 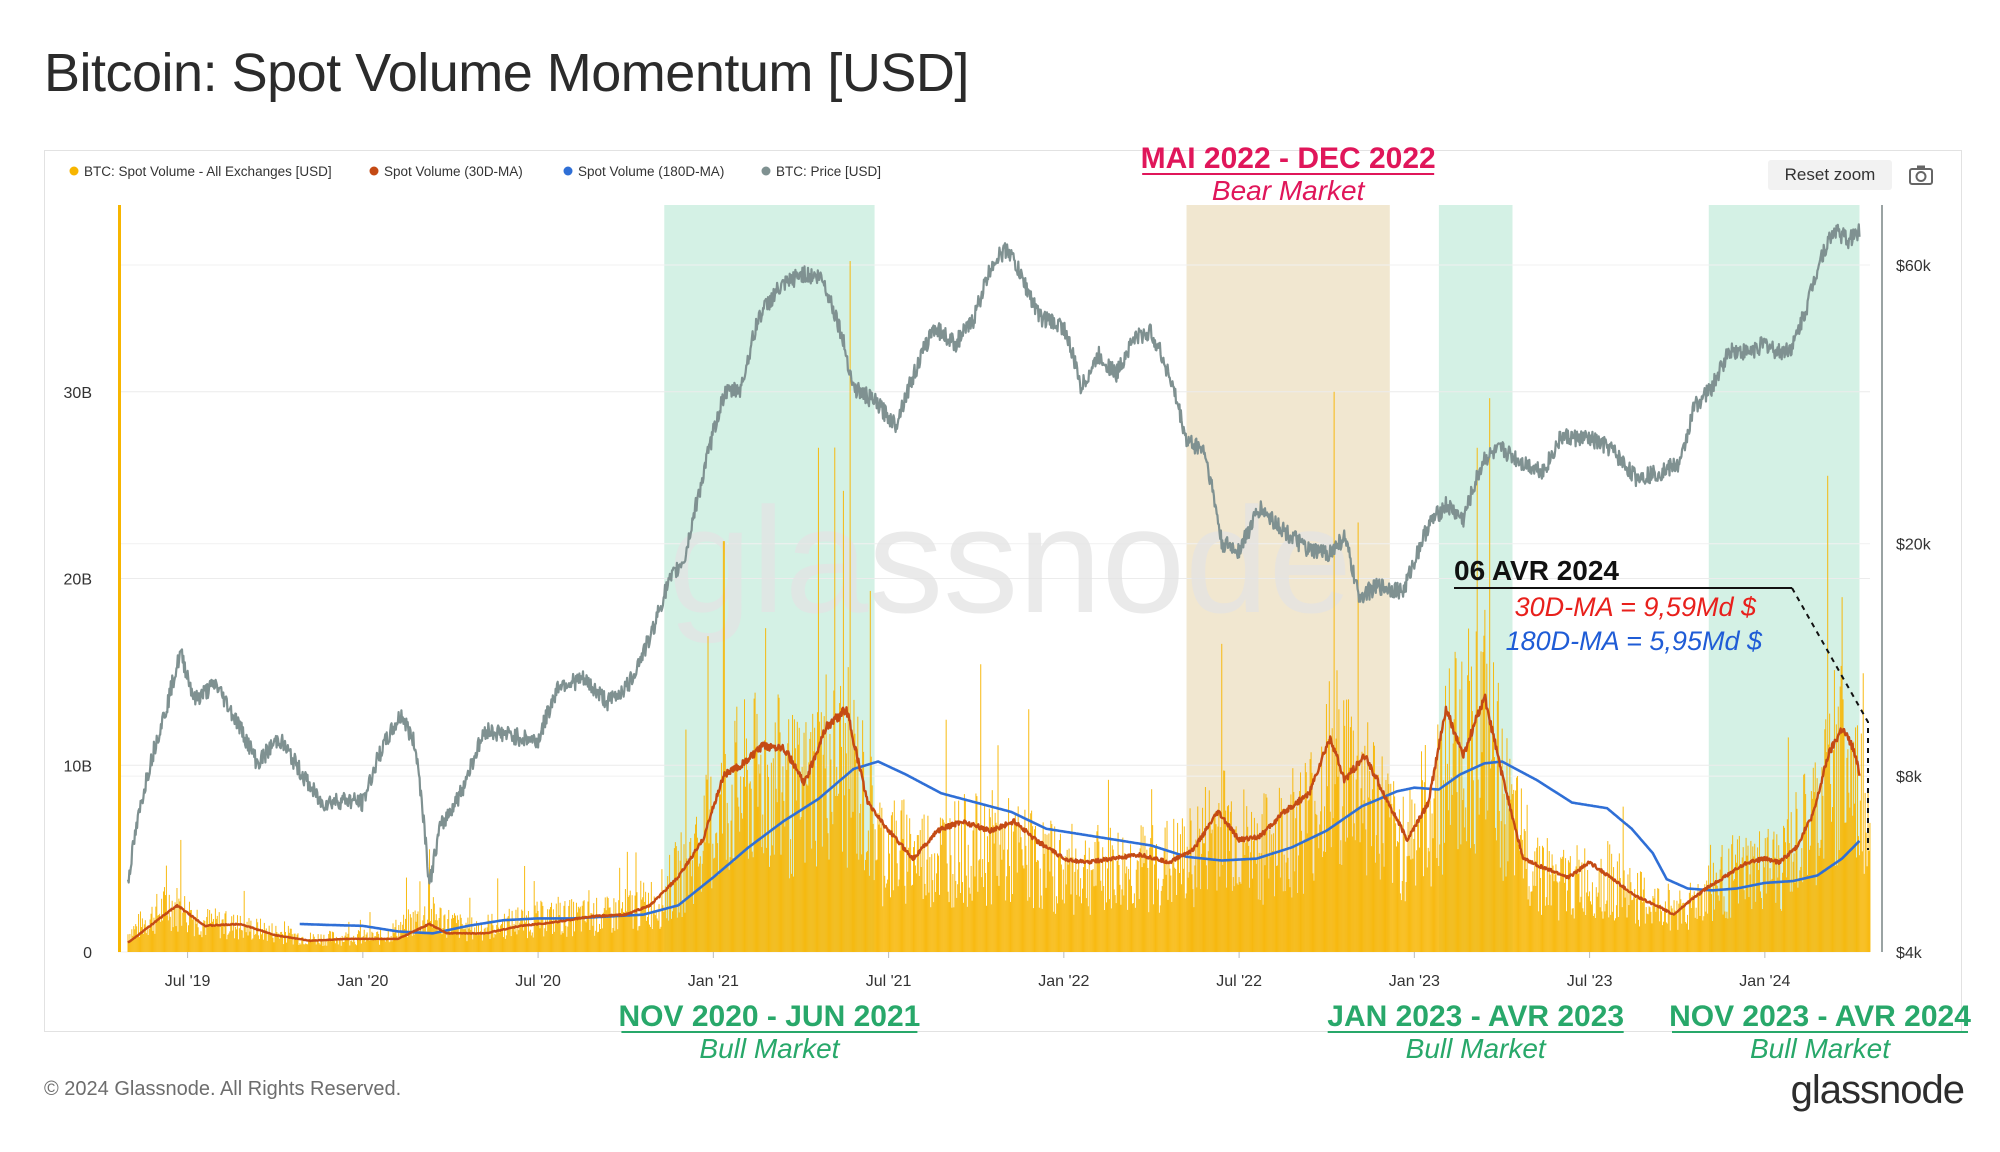 I want to click on reset-zoom-button: Reset zoom, so click(x=1830, y=175).